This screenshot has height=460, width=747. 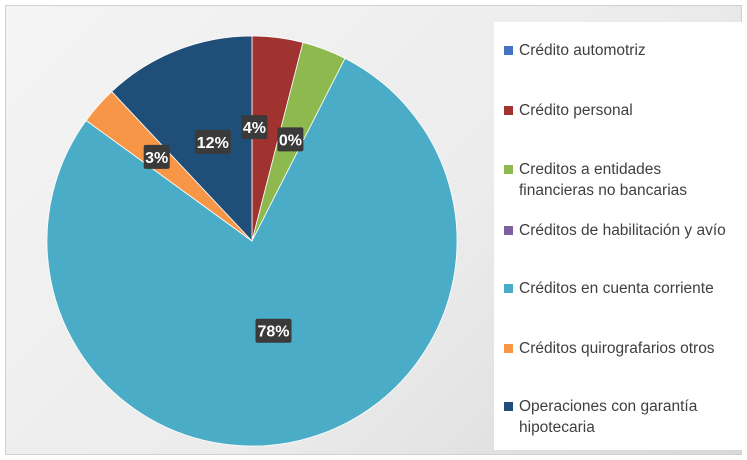 I want to click on svg-text: 4%, so click(x=254, y=128).